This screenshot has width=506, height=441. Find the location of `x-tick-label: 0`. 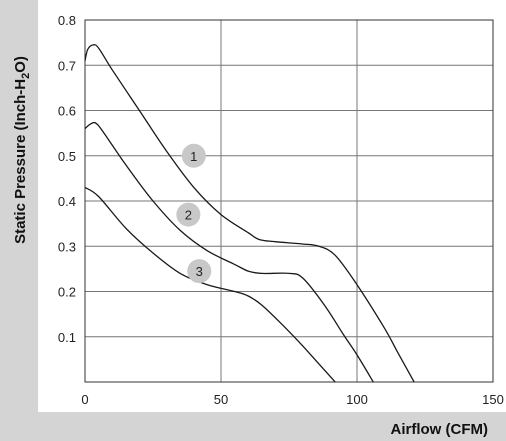

x-tick-label: 0 is located at coordinates (84, 399).